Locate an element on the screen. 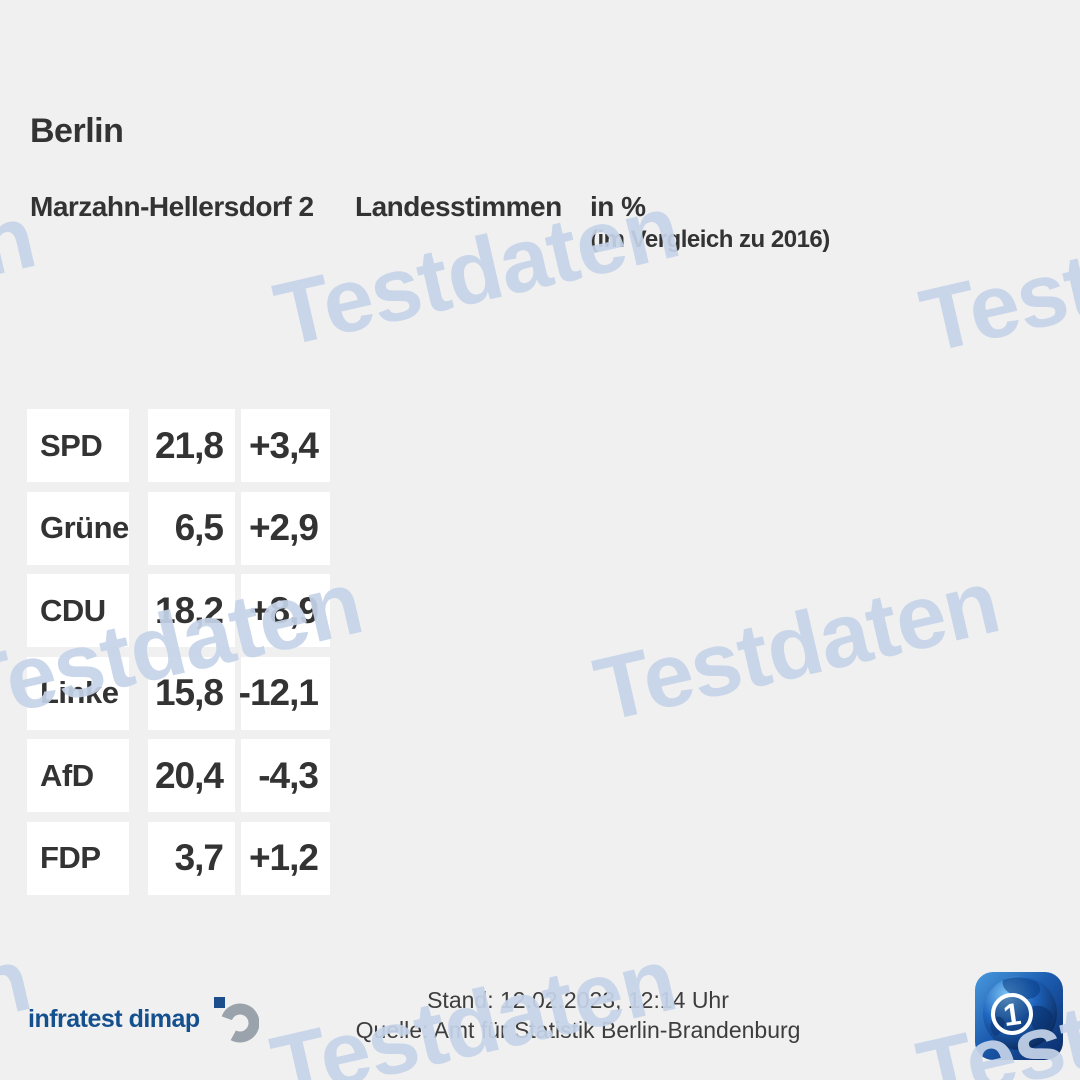 The height and width of the screenshot is (1080, 1080). globe-icon: 1 is located at coordinates (1020, 1013).